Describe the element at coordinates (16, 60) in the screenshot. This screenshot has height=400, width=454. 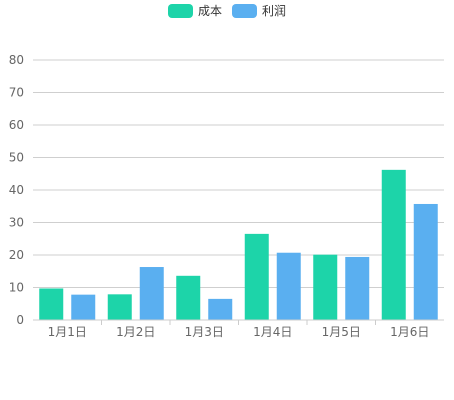
I see `y-tick-label-80: 80` at that location.